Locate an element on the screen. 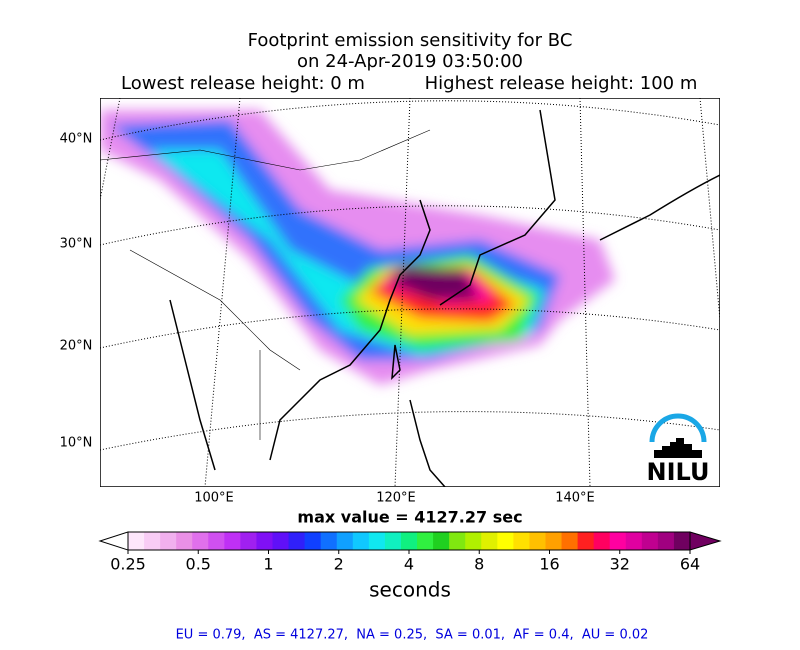 The image size is (800, 650). colorbar-under is located at coordinates (113, 541).